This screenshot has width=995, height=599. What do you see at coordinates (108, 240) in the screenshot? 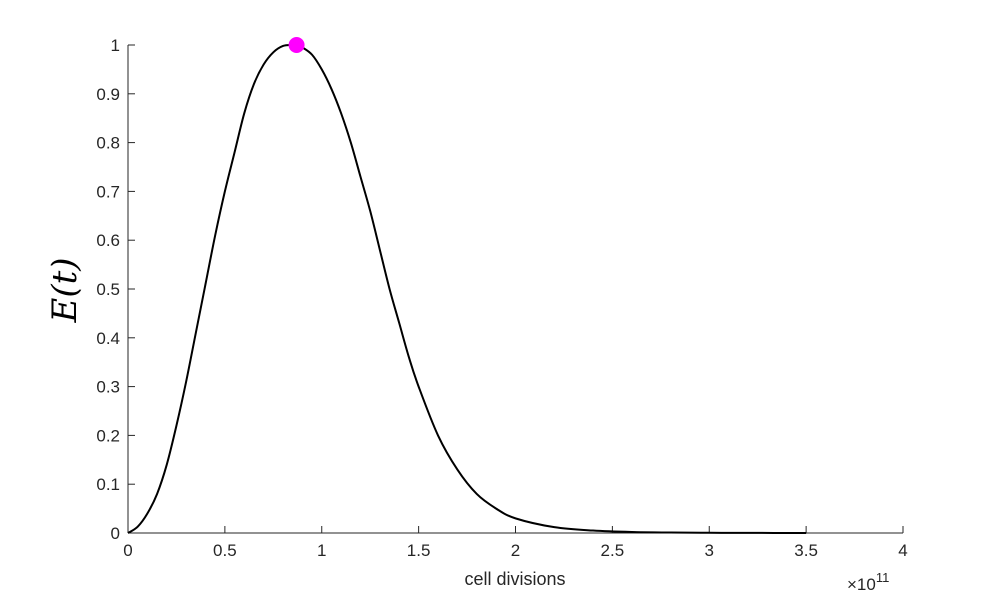
I see `y-tick-label: 0.6` at bounding box center [108, 240].